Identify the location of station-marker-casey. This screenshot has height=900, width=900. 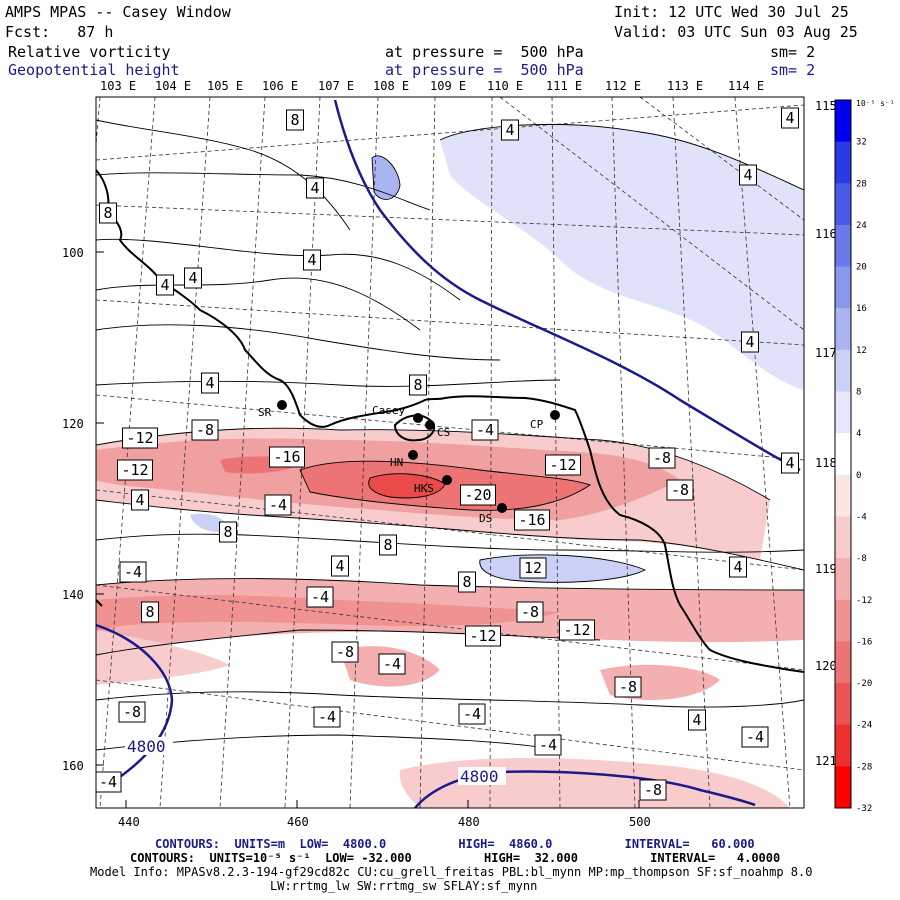
(418, 418).